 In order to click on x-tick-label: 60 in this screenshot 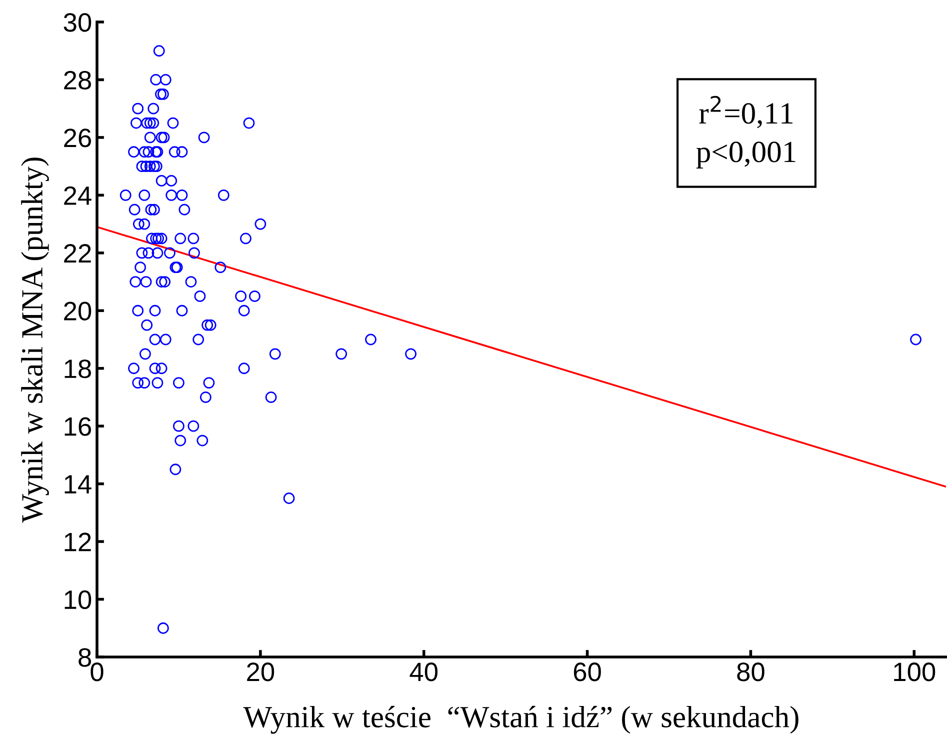, I will do `click(587, 672)`.